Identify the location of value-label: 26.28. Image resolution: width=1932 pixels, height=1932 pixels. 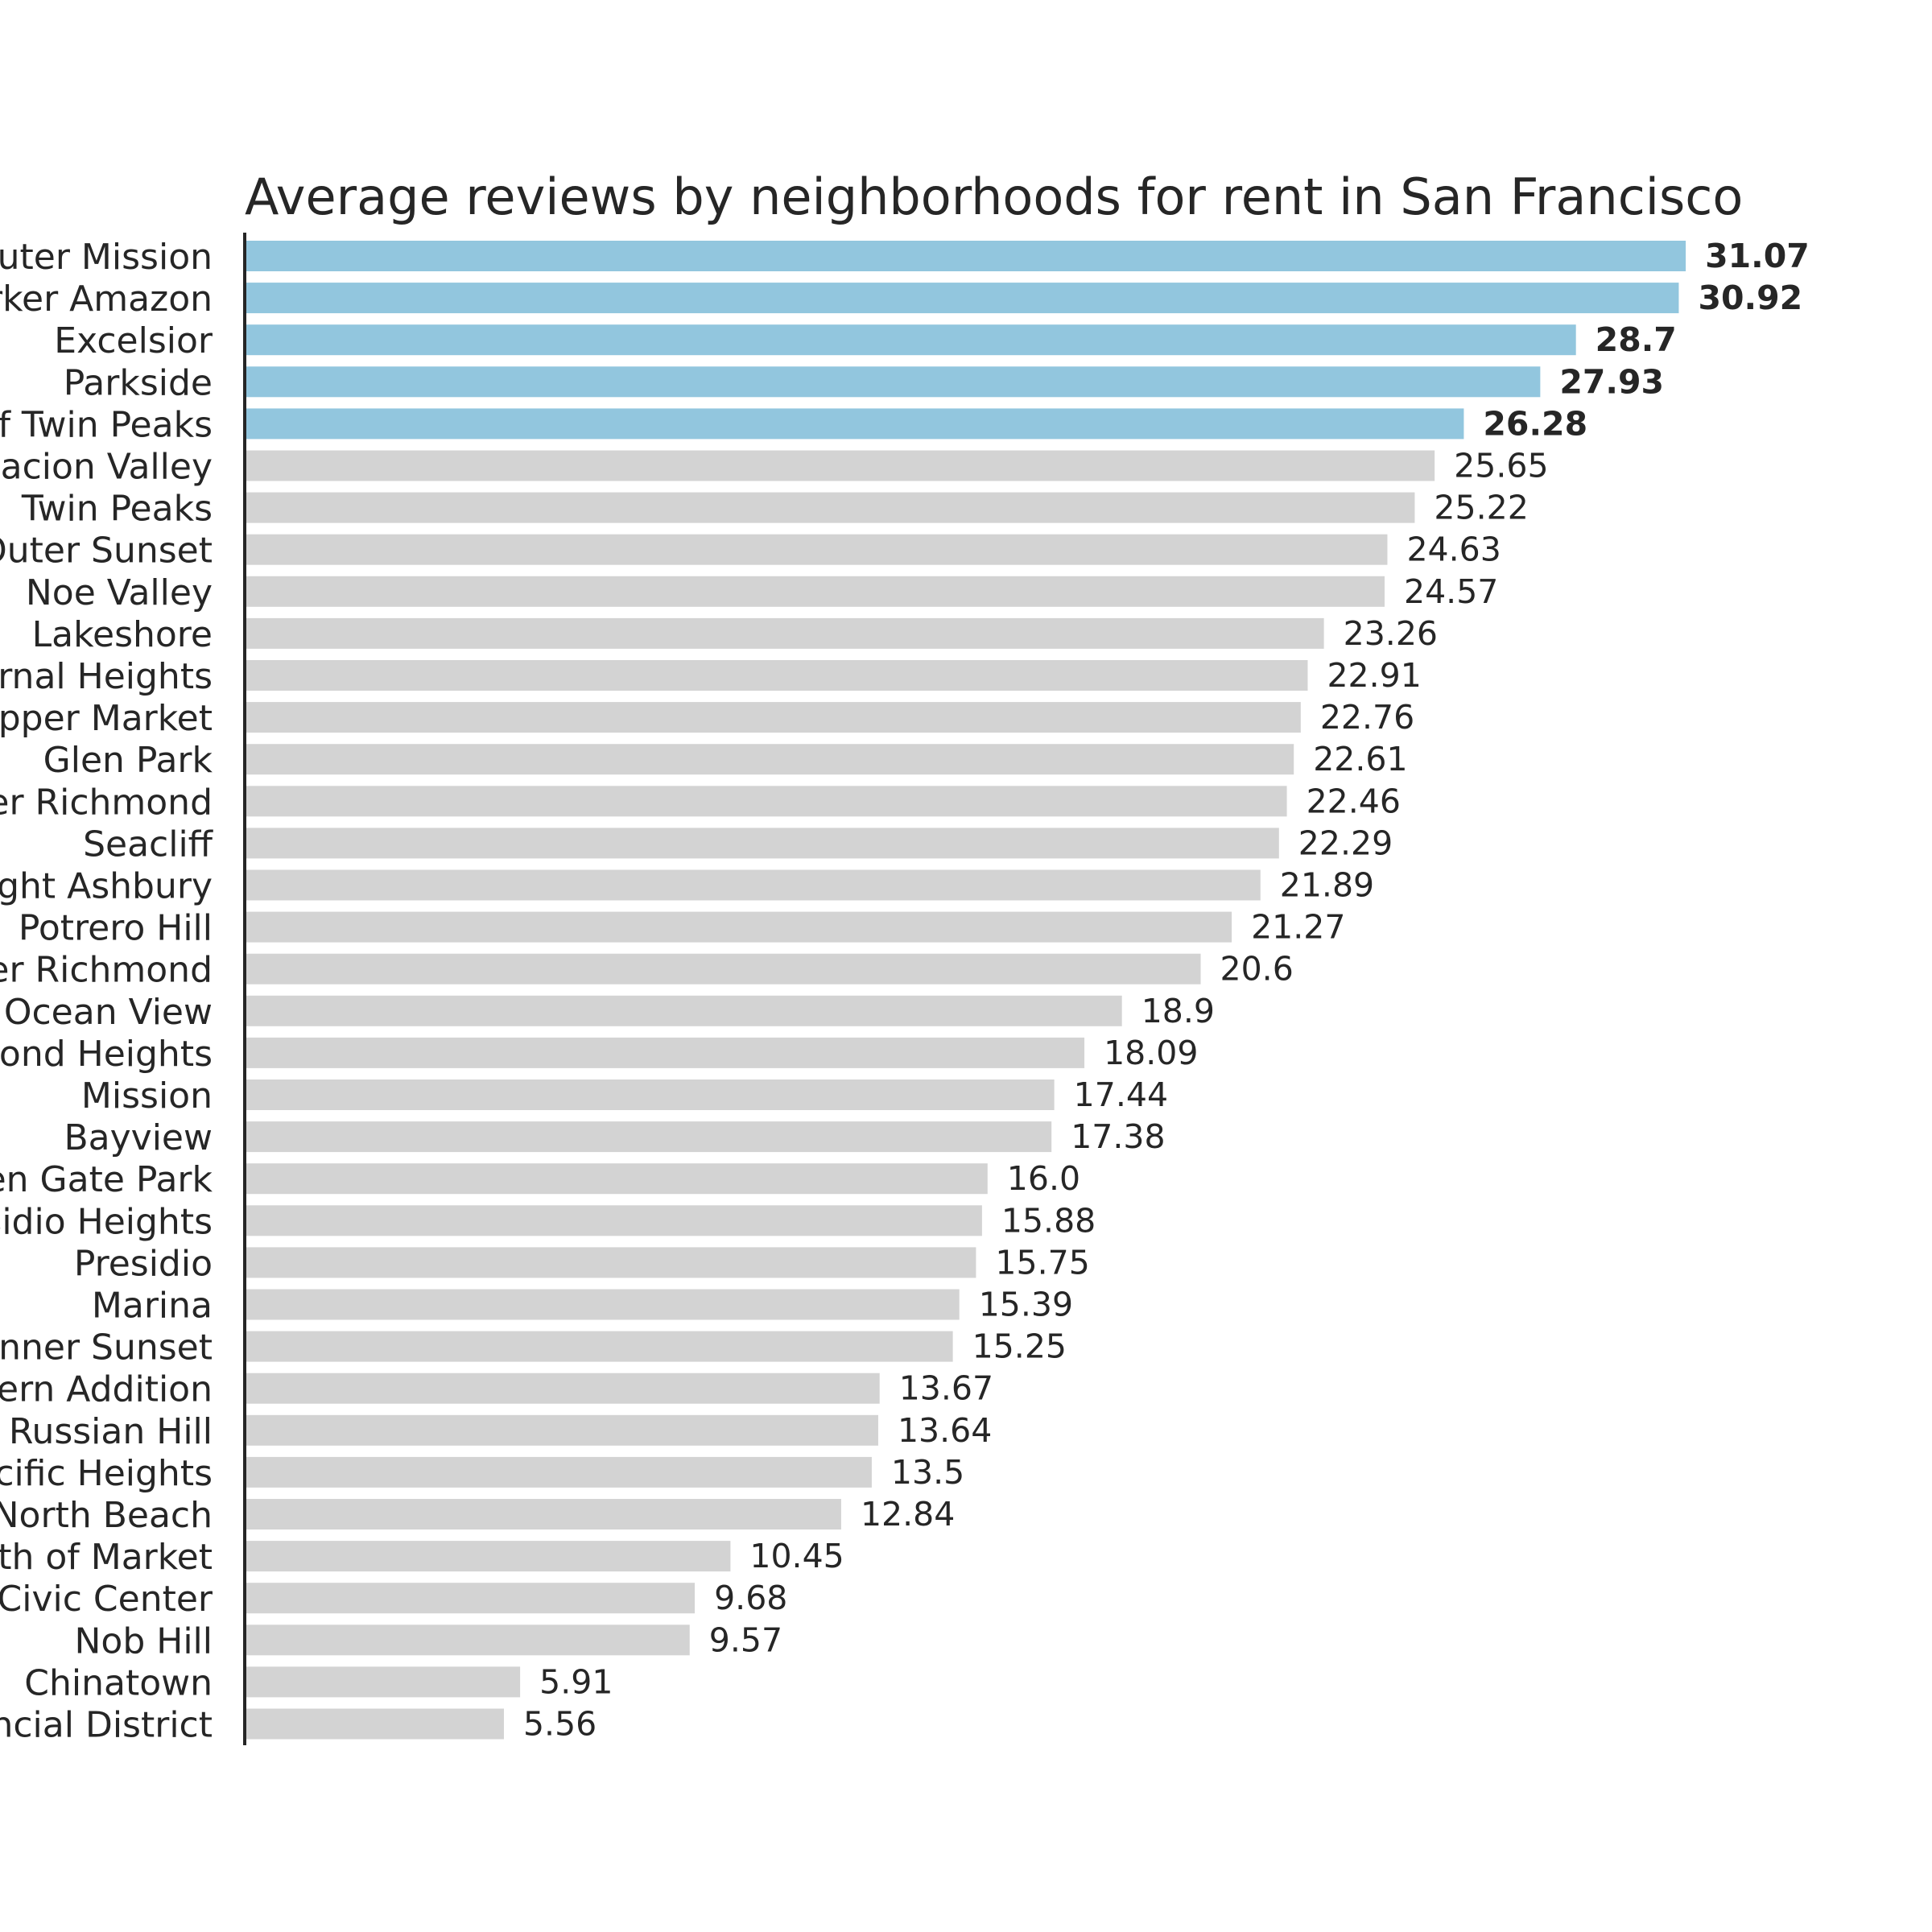
(1535, 423).